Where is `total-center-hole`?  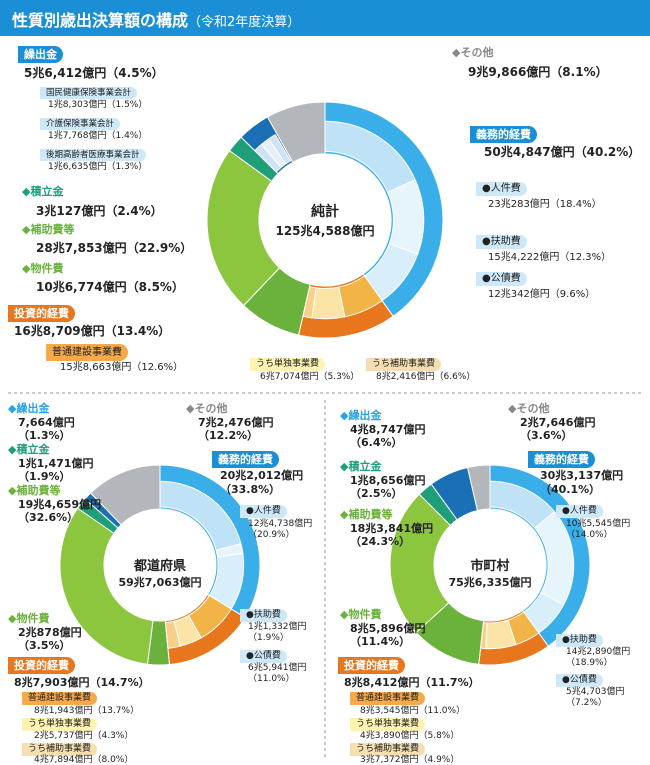 total-center-hole is located at coordinates (325, 220).